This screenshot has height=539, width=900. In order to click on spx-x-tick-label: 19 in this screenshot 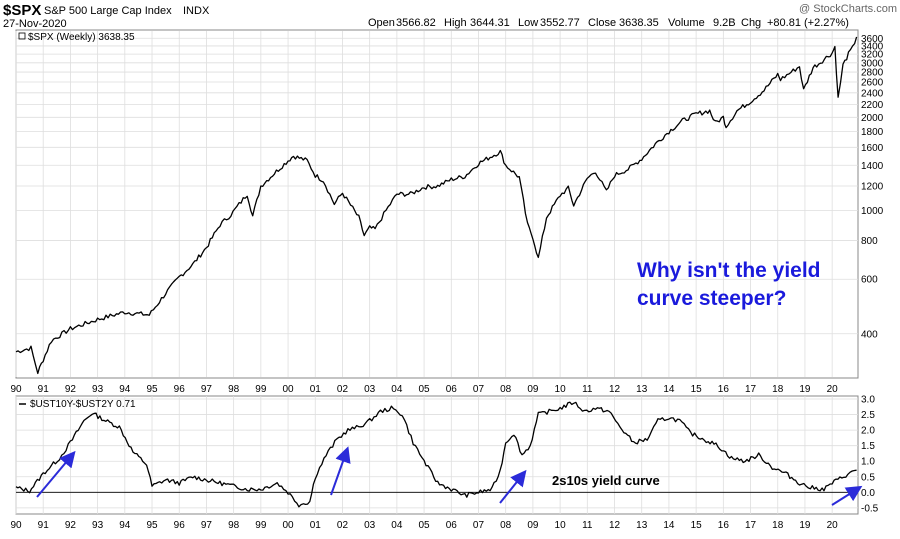, I will do `click(805, 389)`.